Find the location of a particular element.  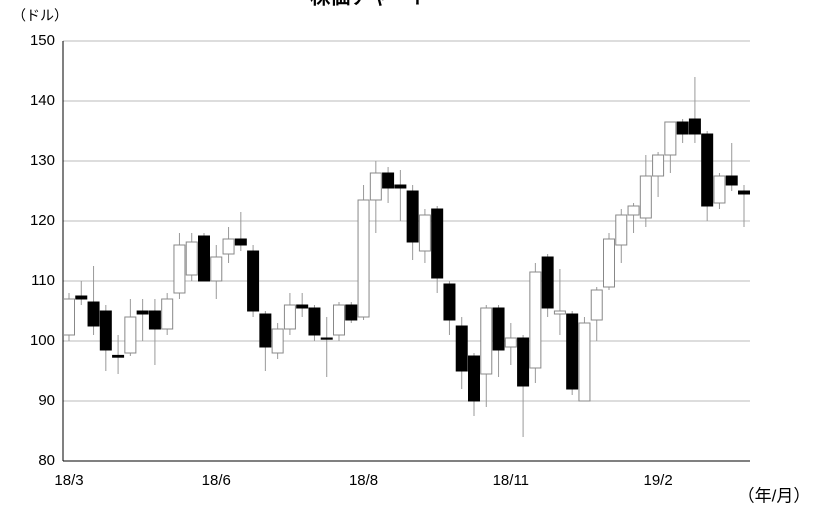

y-tick-label: 110 is located at coordinates (43, 280).